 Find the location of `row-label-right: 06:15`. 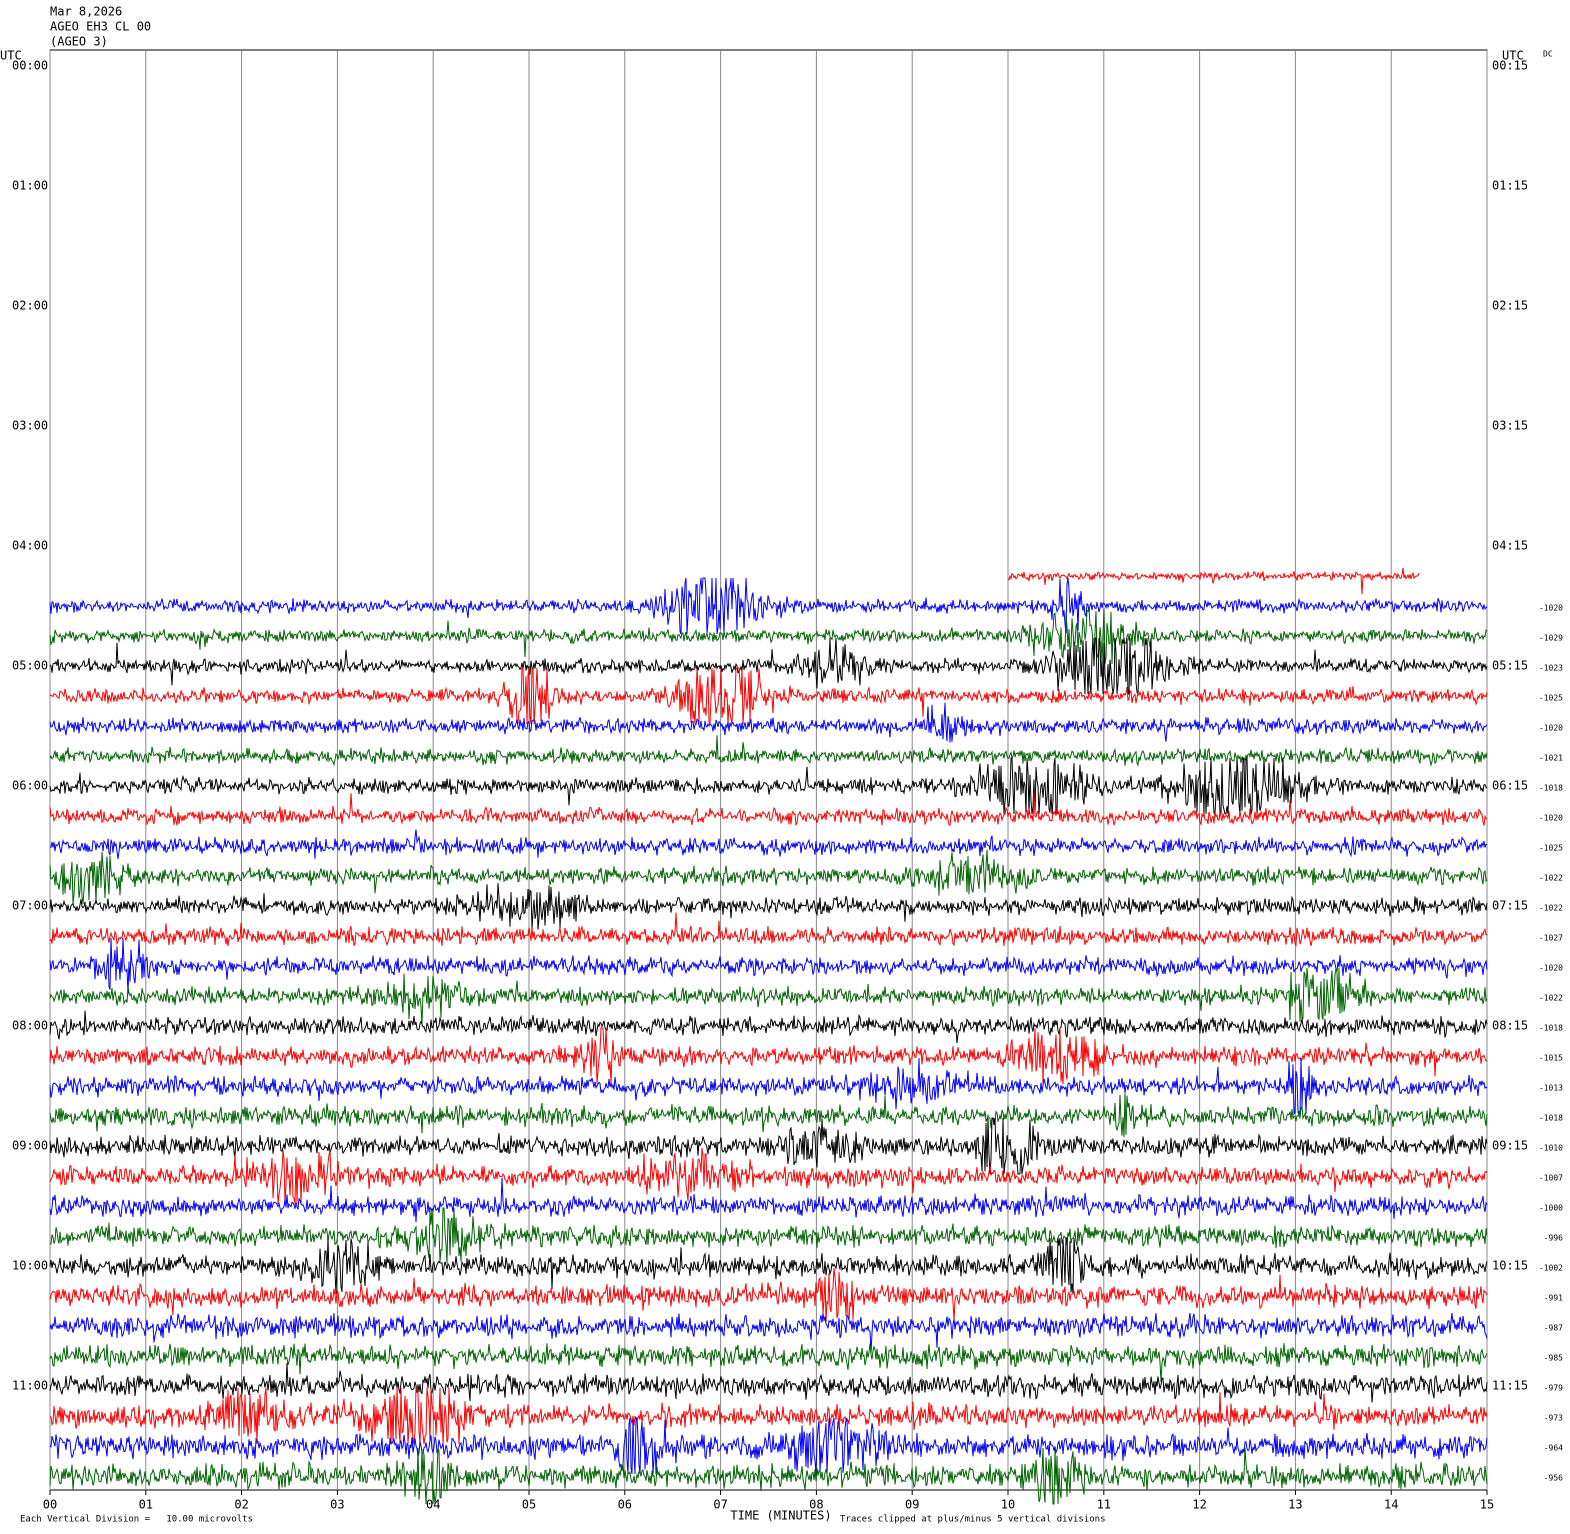

row-label-right: 06:15 is located at coordinates (1510, 786).